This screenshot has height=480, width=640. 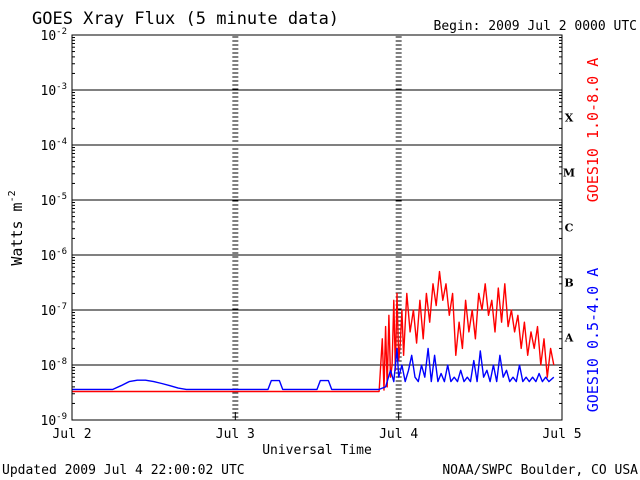 I want to click on x-tick-label-1: Jul 3, so click(x=235, y=434).